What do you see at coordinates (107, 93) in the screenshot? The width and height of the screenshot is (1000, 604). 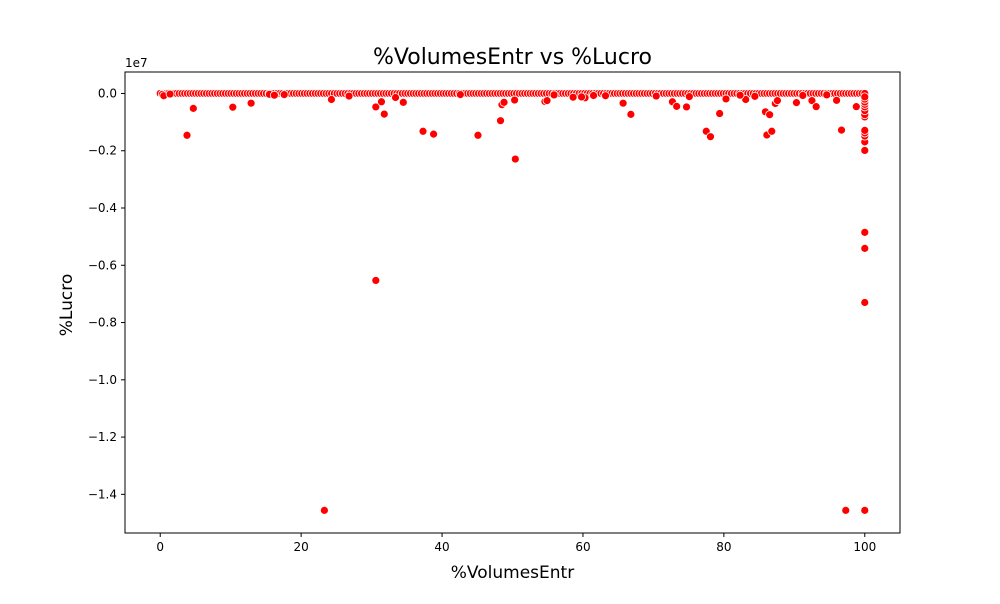 I see `y-tick-label: 0.0` at bounding box center [107, 93].